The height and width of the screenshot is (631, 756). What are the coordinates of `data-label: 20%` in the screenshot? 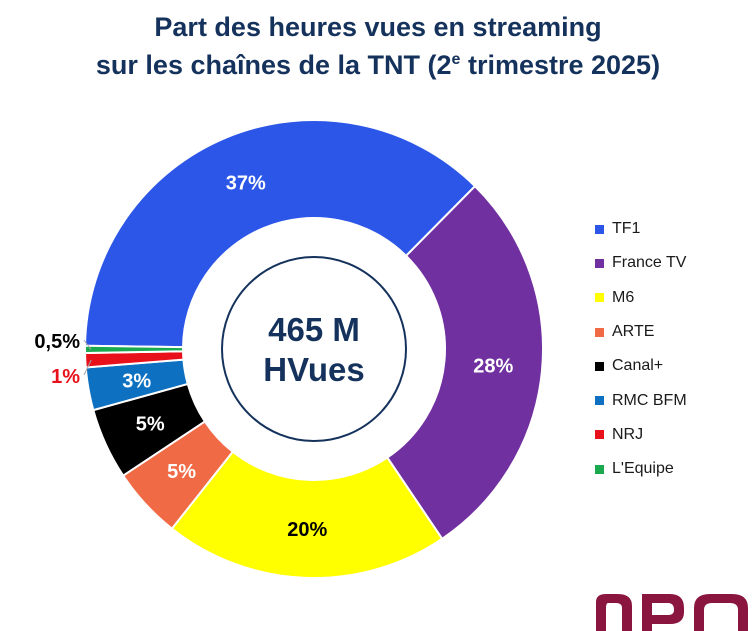 It's located at (307, 530).